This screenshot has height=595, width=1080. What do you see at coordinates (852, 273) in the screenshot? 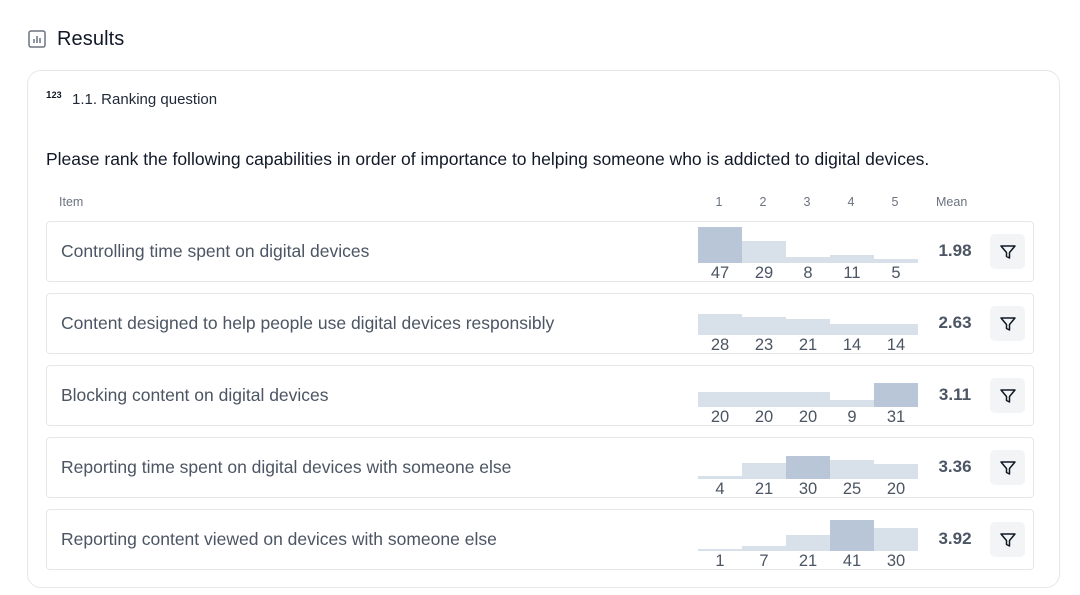
I see `rank-count-4: 11` at bounding box center [852, 273].